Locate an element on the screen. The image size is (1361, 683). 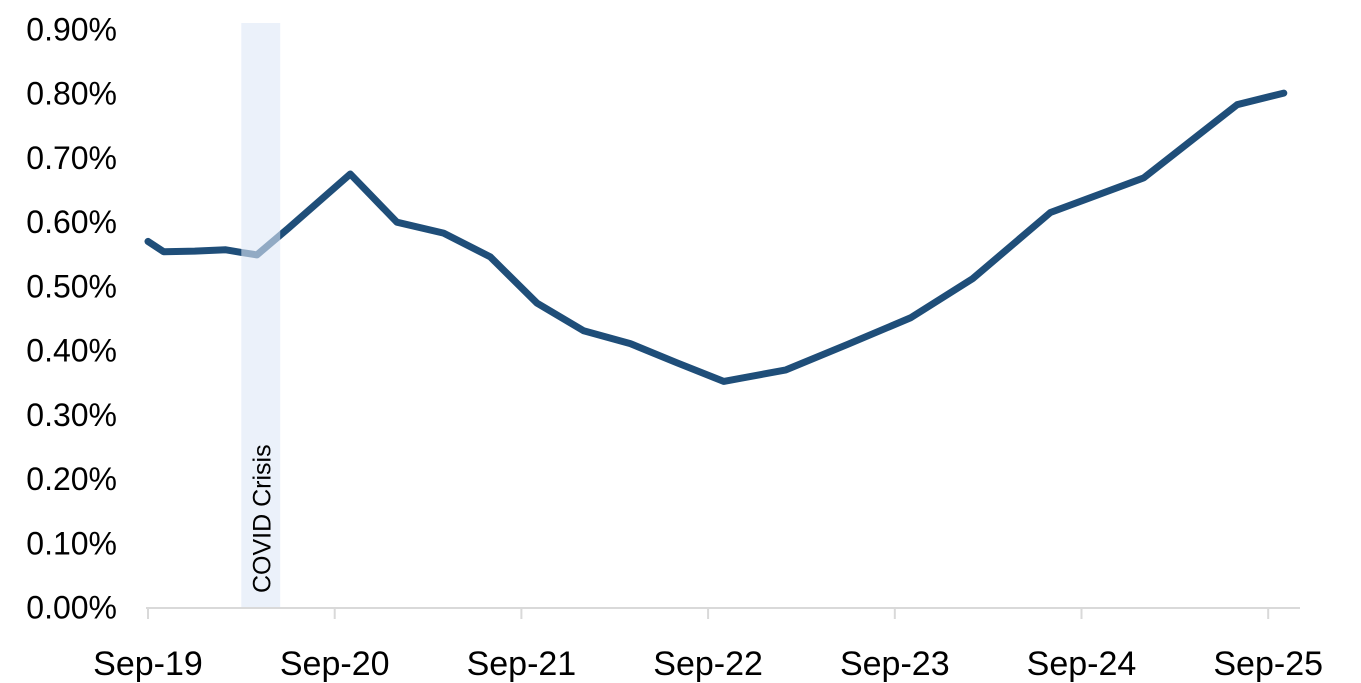
y-tick-label: 0.50% is located at coordinates (71, 286).